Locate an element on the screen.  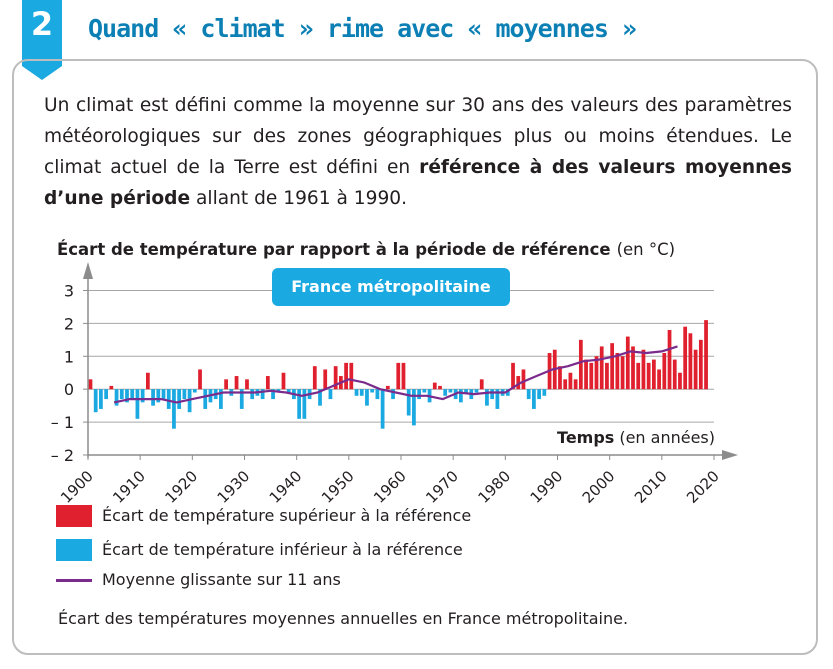
annotation-label: France métropolitaine is located at coordinates (391, 286).